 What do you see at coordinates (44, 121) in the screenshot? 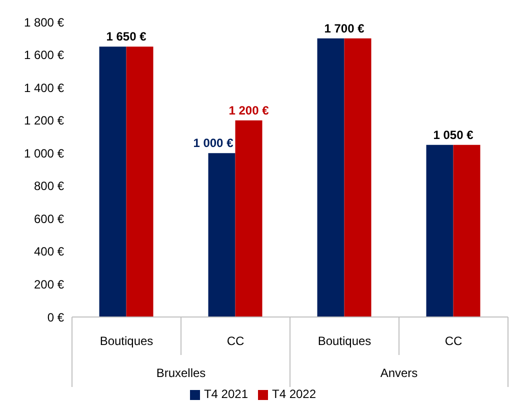
I see `y-tick-label: 1 200 €` at bounding box center [44, 121].